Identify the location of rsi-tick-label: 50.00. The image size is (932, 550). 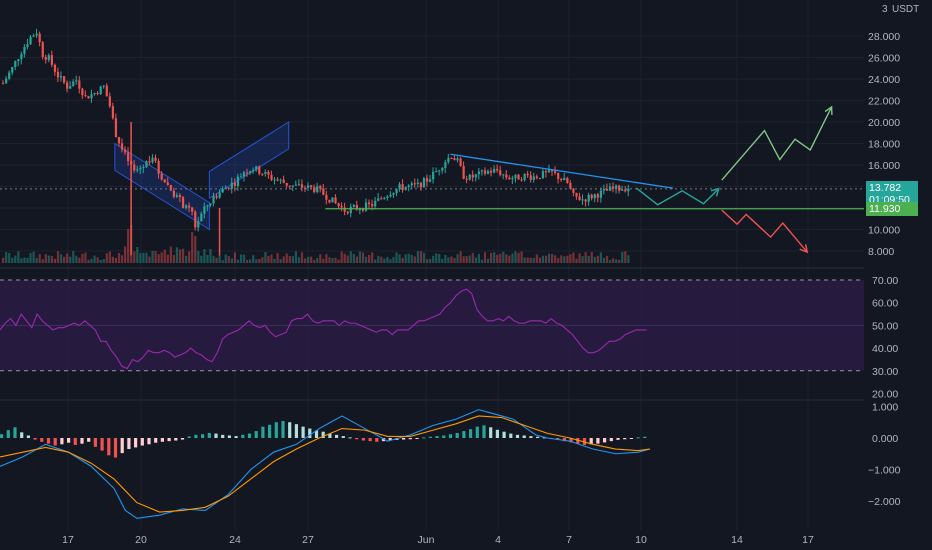
(885, 326).